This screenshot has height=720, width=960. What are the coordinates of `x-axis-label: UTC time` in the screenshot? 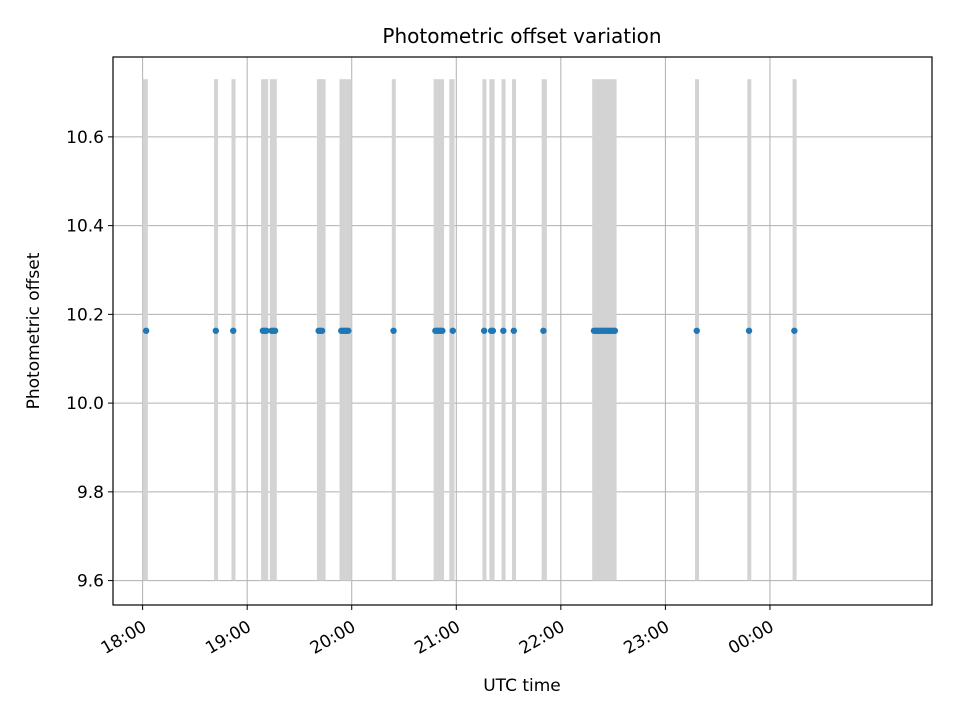 It's located at (522, 686).